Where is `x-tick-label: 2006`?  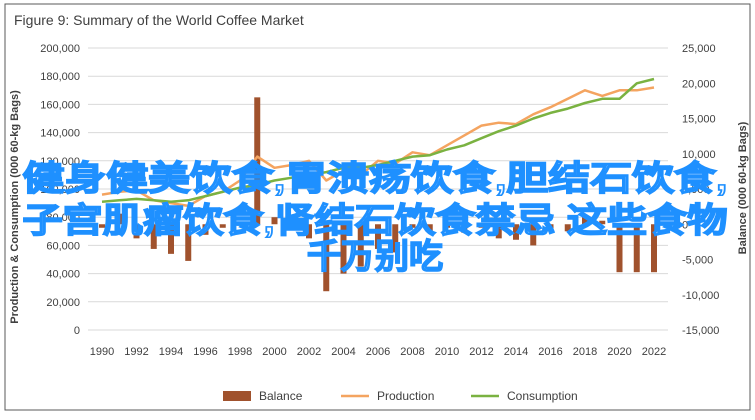
x-tick-label: 2006 is located at coordinates (378, 352).